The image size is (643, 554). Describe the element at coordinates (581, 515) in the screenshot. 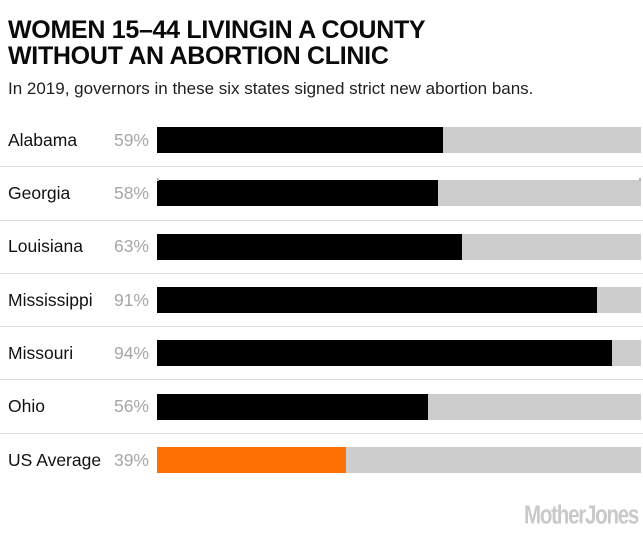

I see `motherjones-logo: MotherJones` at that location.